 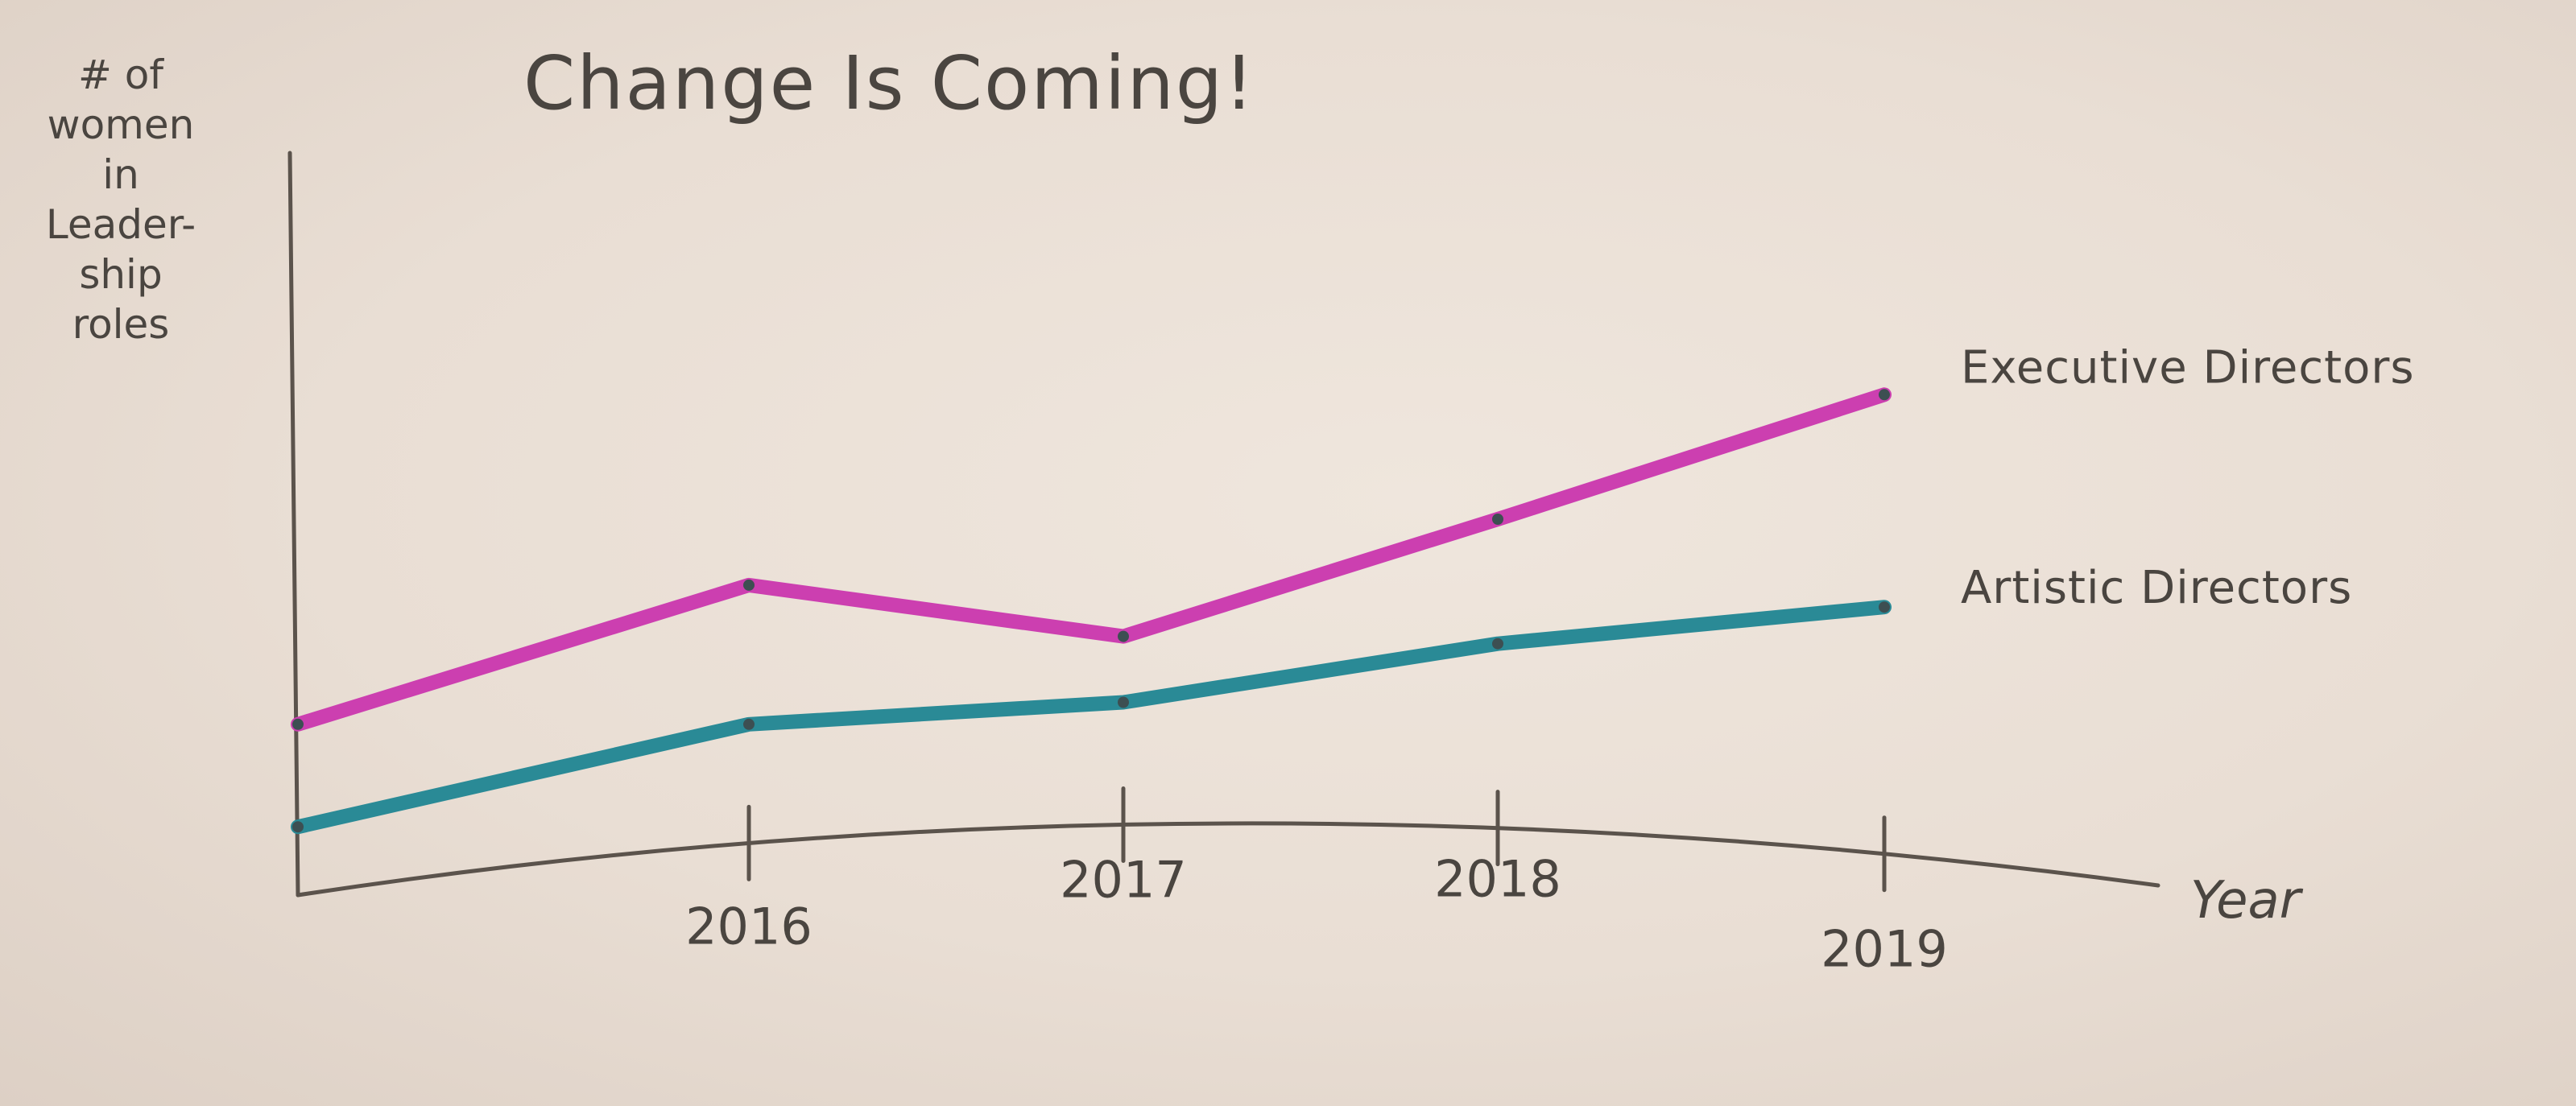 What do you see at coordinates (1884, 950) in the screenshot?
I see `x-axis-tick-label: 2019` at bounding box center [1884, 950].